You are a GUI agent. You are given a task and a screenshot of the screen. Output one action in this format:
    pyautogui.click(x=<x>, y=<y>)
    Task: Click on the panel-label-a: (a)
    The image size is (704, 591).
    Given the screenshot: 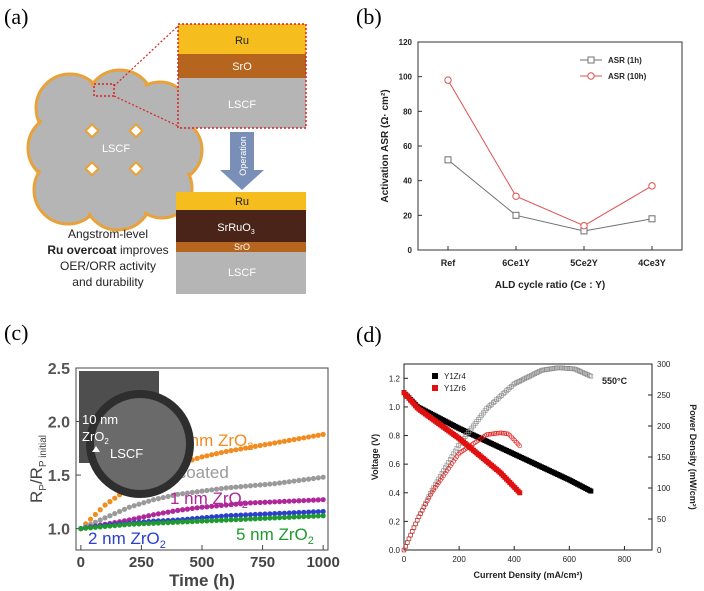 What is the action you would take?
    pyautogui.click(x=16, y=16)
    